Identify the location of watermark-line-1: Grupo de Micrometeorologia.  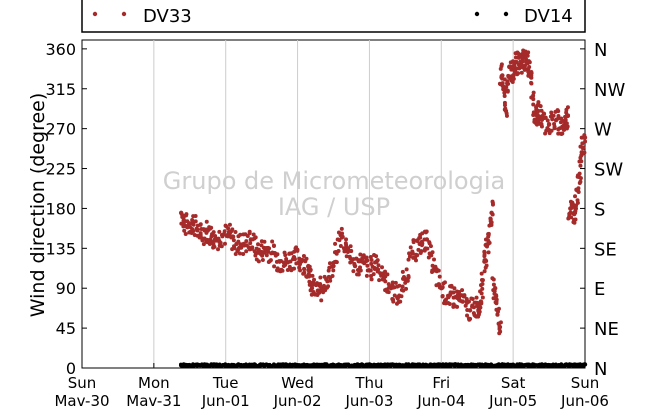
(334, 181).